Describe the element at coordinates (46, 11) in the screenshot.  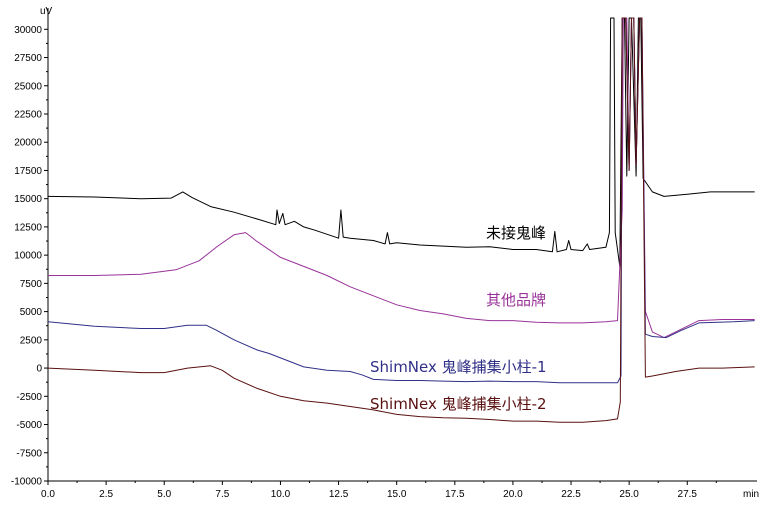
I see `y-axis-unit-label: uV` at that location.